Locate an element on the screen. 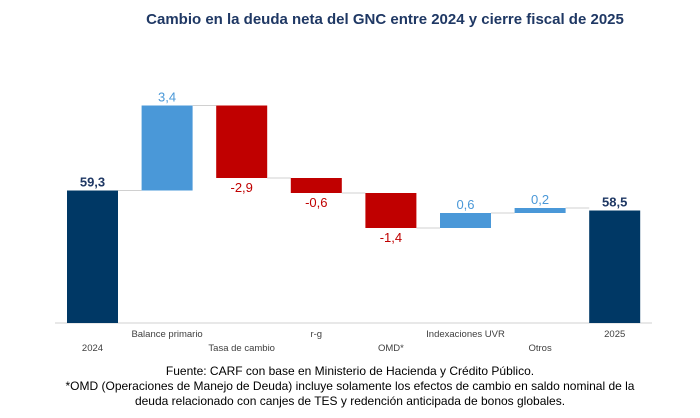  category-label: Balance primario is located at coordinates (166, 334).